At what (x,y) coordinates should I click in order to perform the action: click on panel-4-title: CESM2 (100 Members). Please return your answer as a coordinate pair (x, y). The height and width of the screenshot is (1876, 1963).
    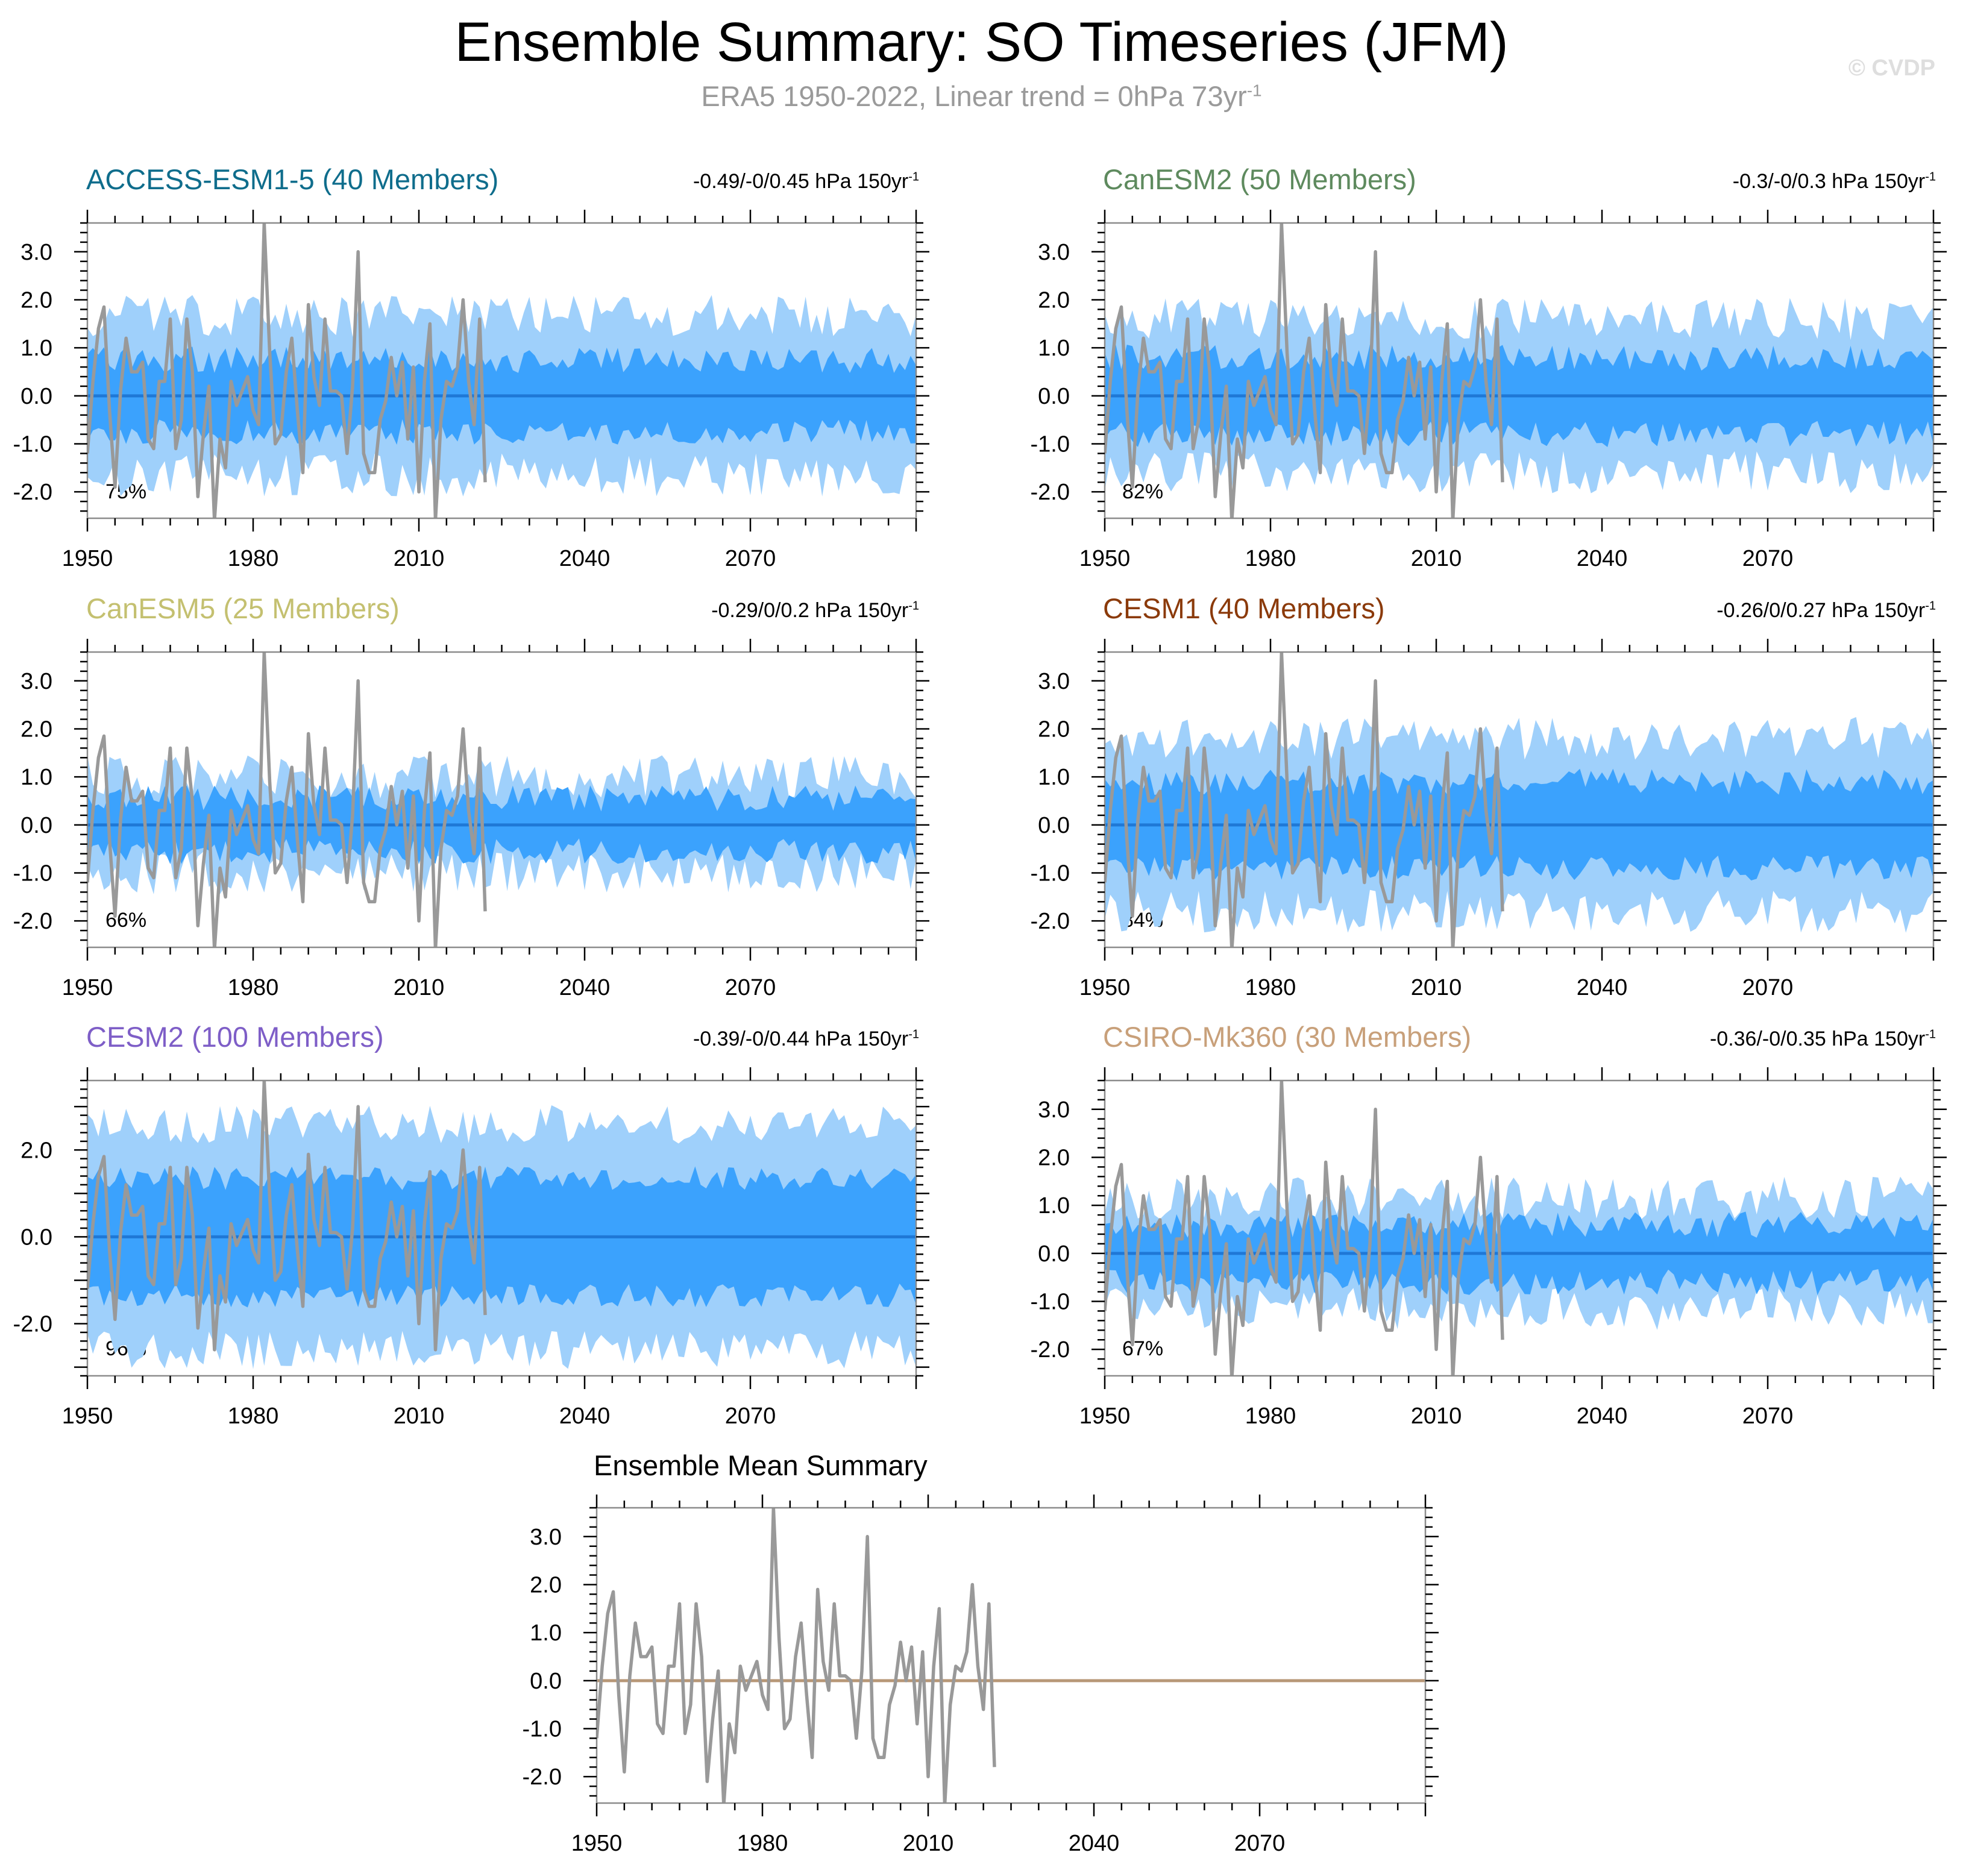
    Looking at the image, I should click on (235, 1037).